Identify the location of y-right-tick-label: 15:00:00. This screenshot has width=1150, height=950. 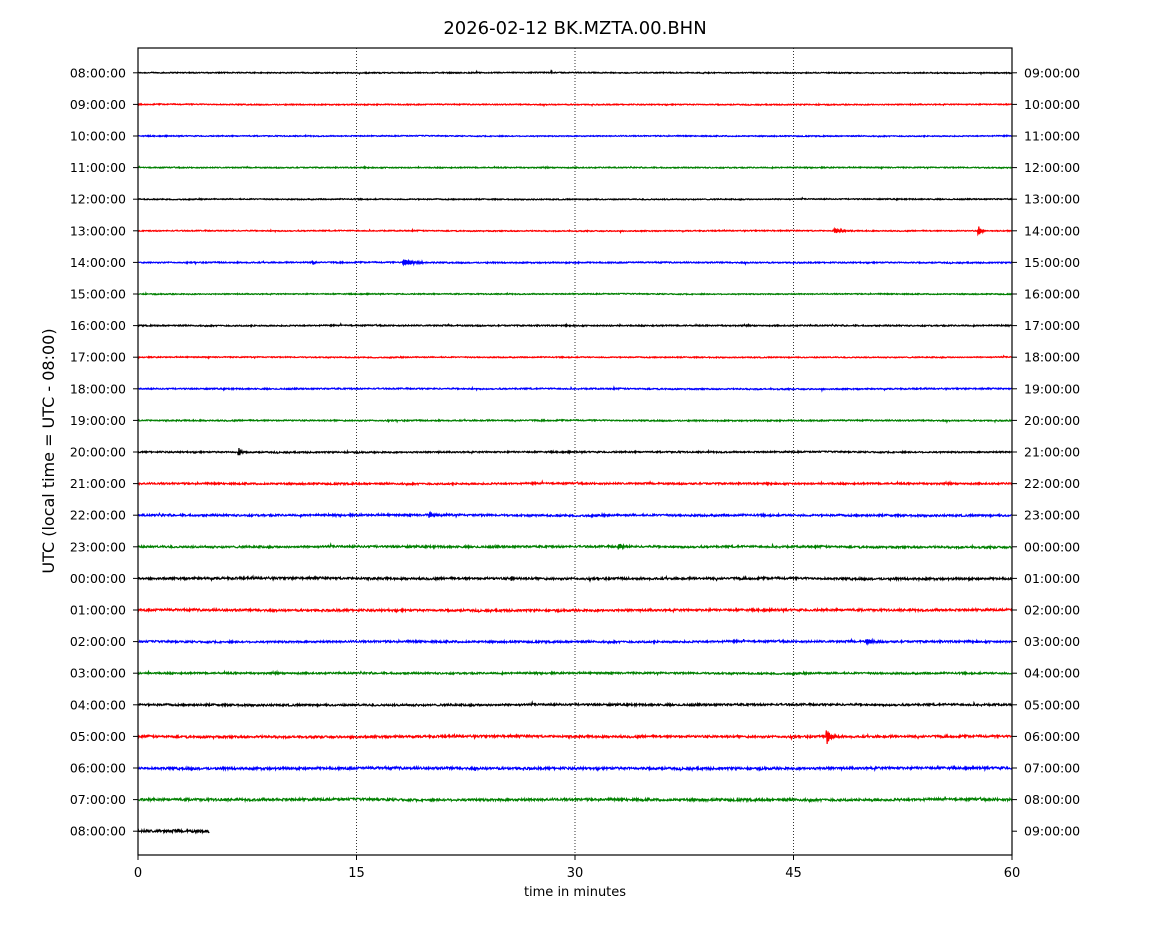
(1052, 262).